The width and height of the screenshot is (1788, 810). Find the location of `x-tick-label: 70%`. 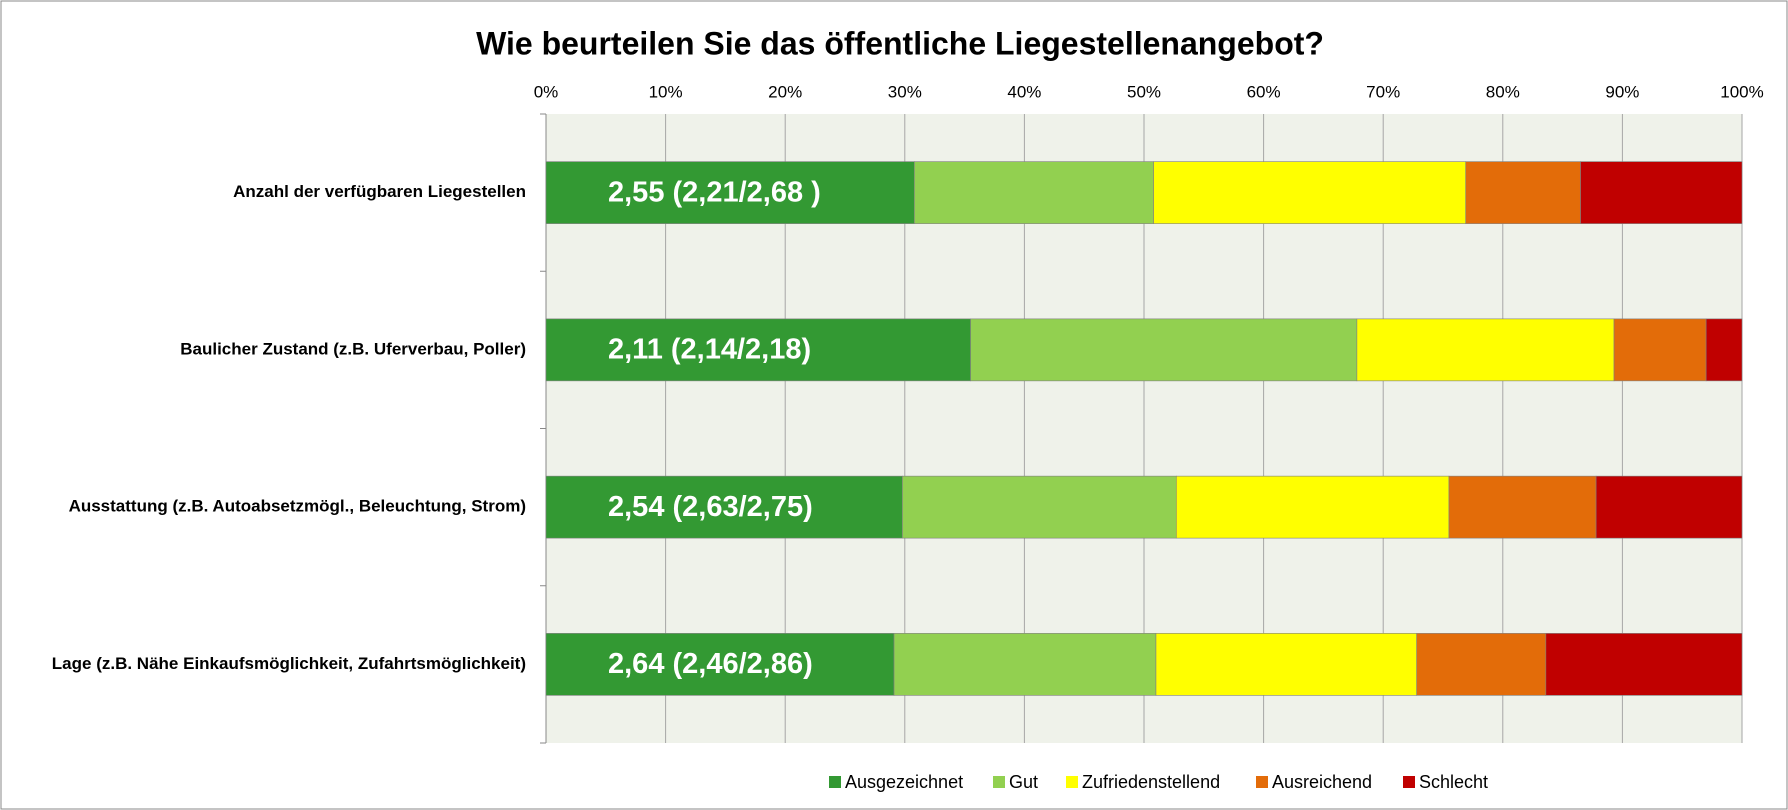

x-tick-label: 70% is located at coordinates (1383, 91).